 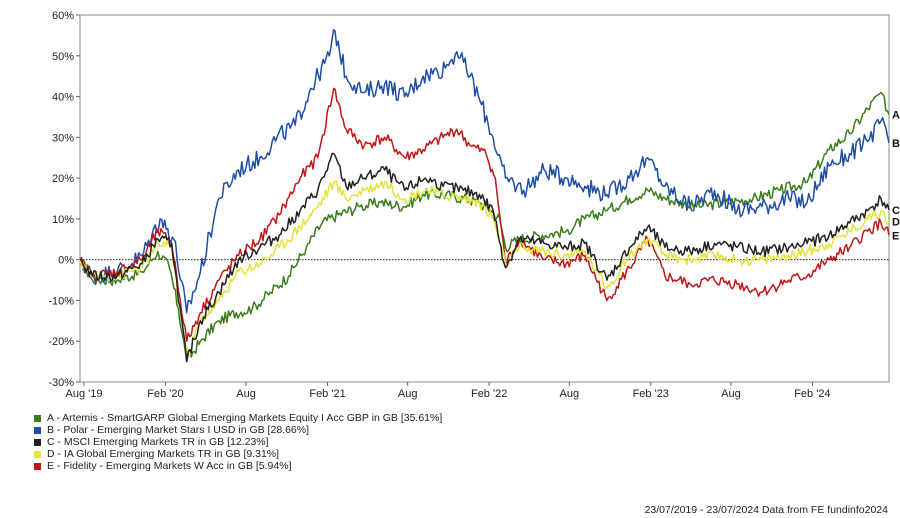 What do you see at coordinates (651, 394) in the screenshot?
I see `x-tick-label: Feb '23` at bounding box center [651, 394].